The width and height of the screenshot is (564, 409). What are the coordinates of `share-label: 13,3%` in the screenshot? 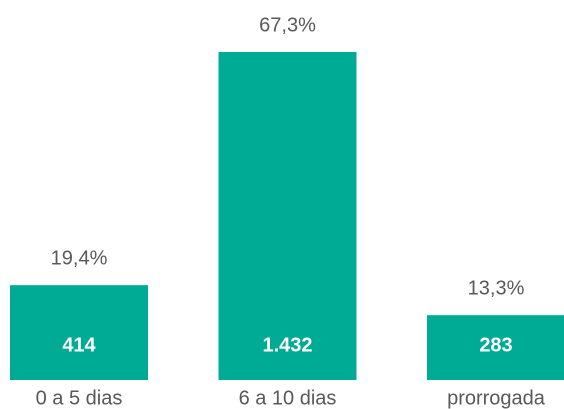 It's located at (496, 288).